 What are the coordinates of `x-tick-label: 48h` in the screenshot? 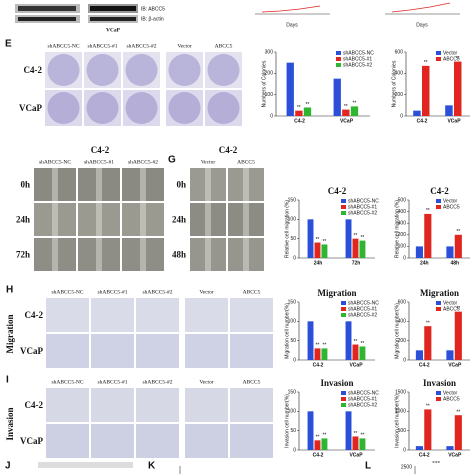 It's located at (454, 263).